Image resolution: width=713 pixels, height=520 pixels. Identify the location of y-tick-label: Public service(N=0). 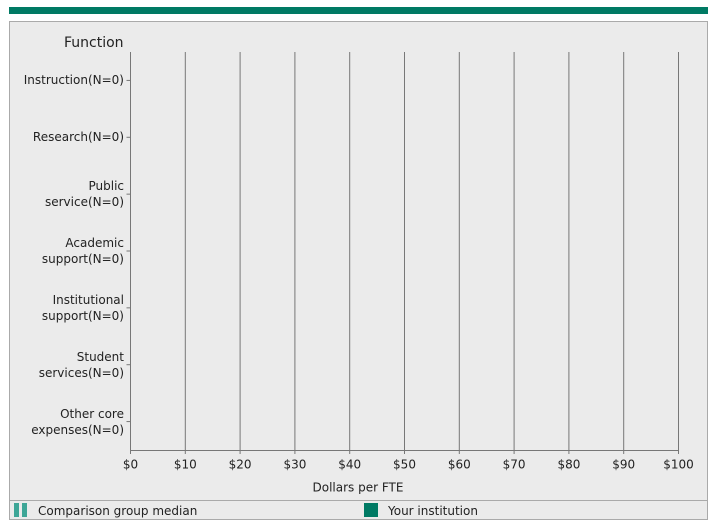
(84, 194).